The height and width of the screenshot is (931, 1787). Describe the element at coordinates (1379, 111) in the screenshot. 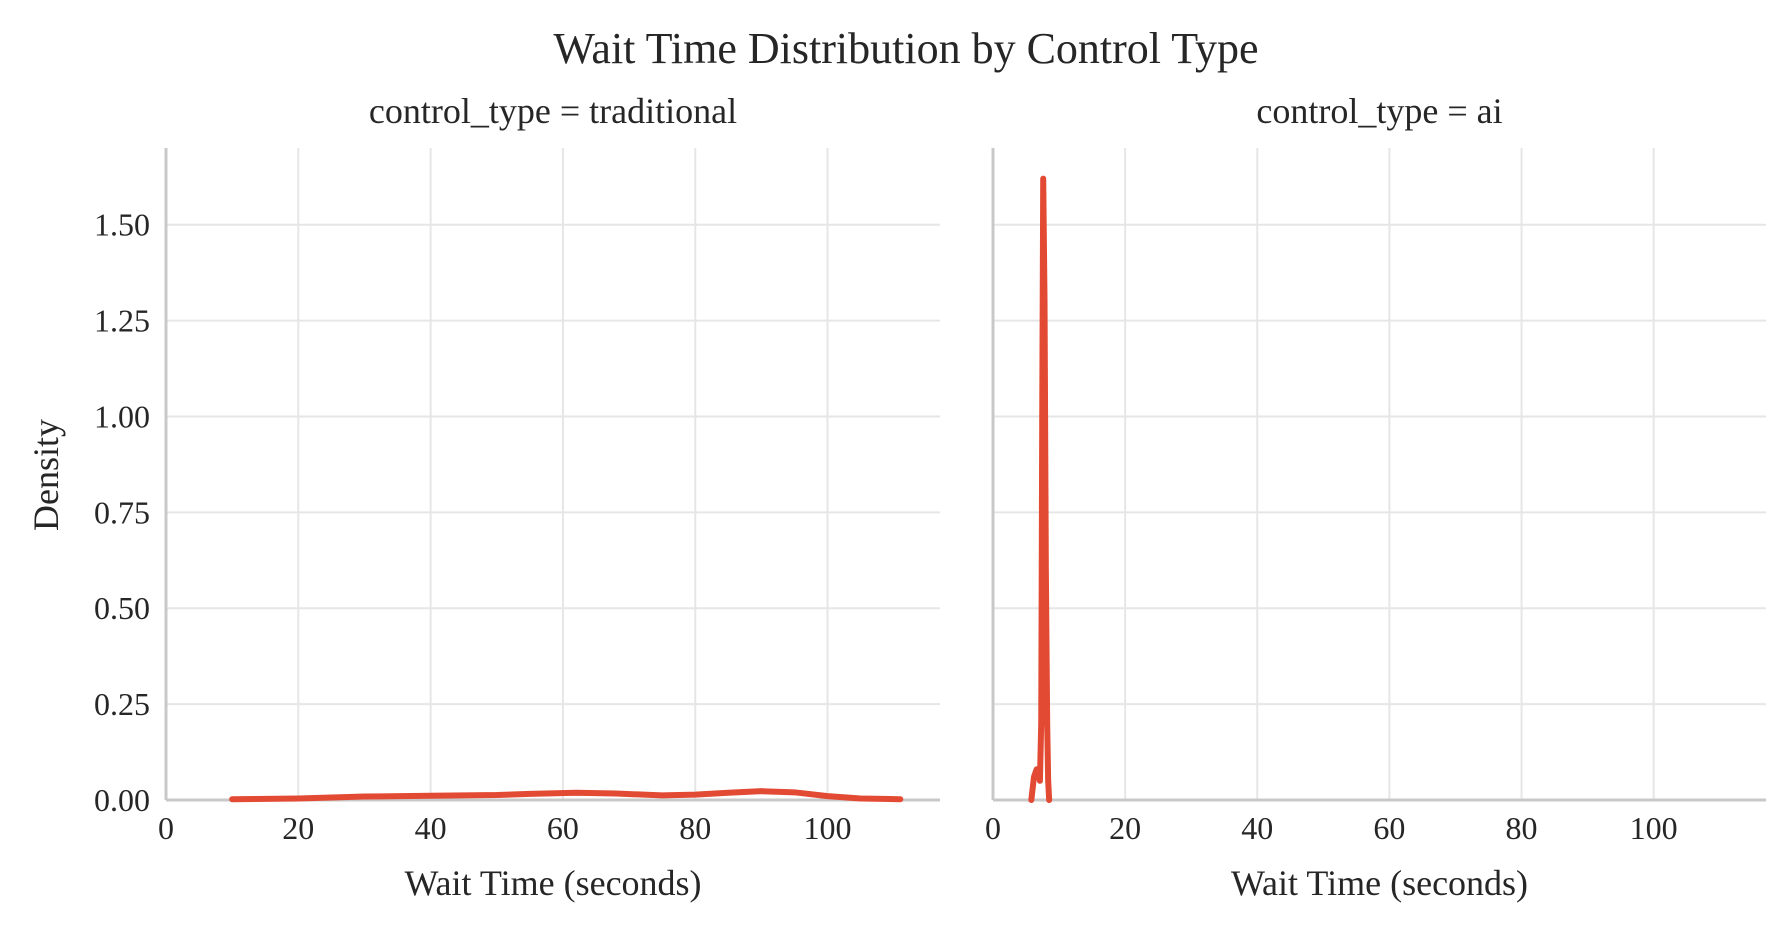

I see `facet-title: control_type = ai` at that location.